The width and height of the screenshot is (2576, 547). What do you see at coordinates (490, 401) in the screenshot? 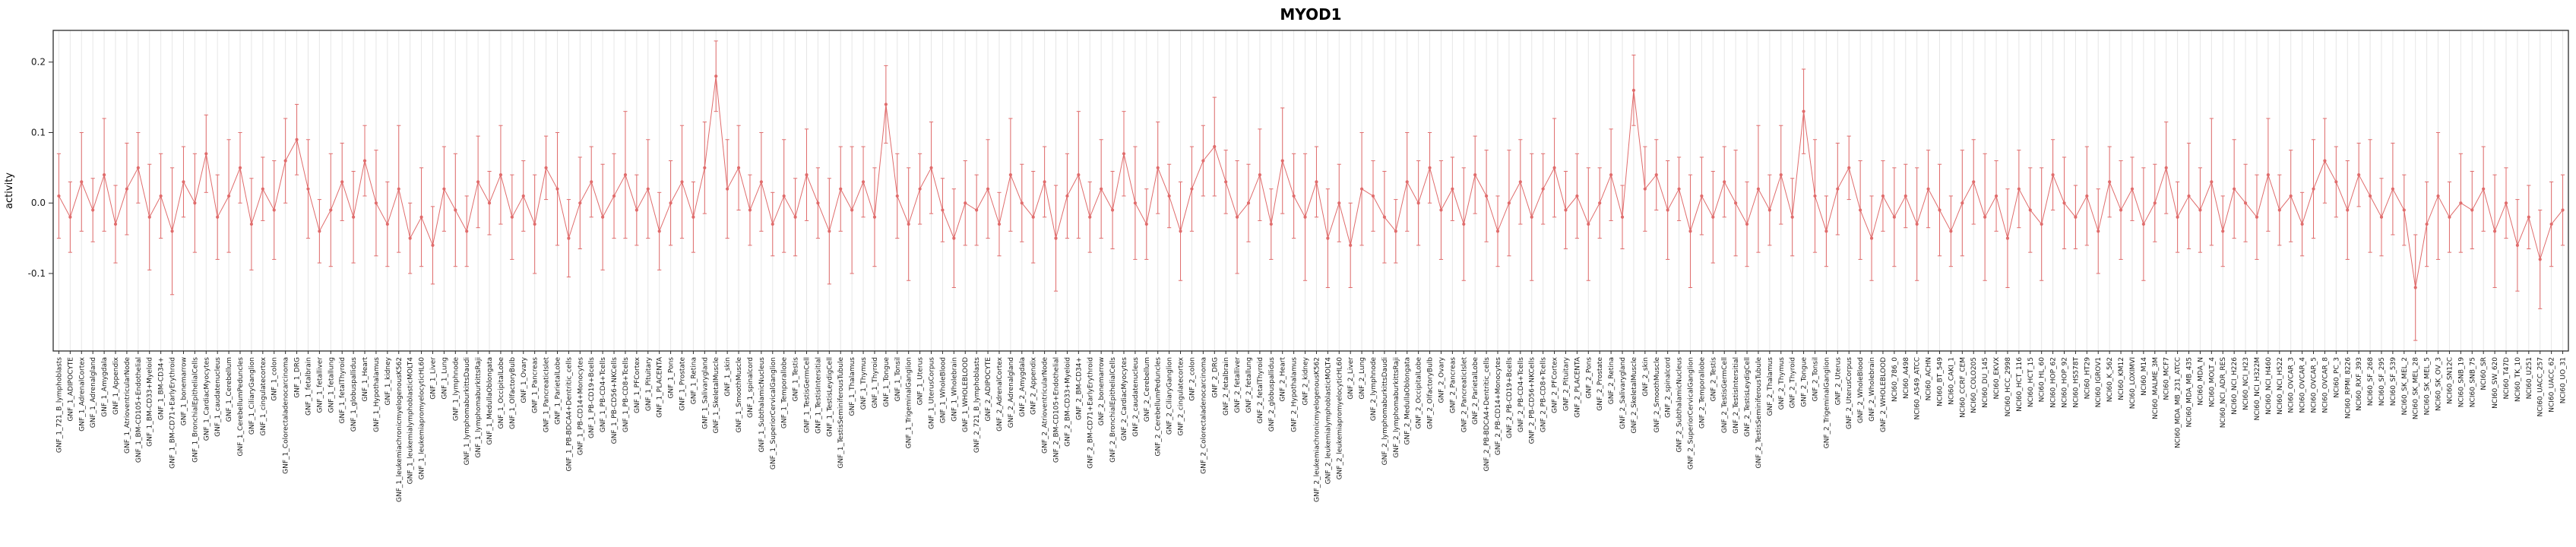
I see `x-tick-label: GNF_1_MedullaOblongata` at bounding box center [490, 401].